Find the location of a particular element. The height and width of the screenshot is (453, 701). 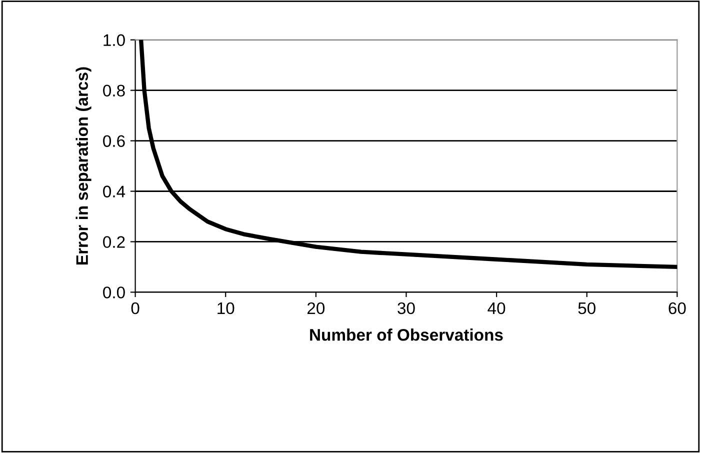

x-tick-label: 20 is located at coordinates (316, 308).